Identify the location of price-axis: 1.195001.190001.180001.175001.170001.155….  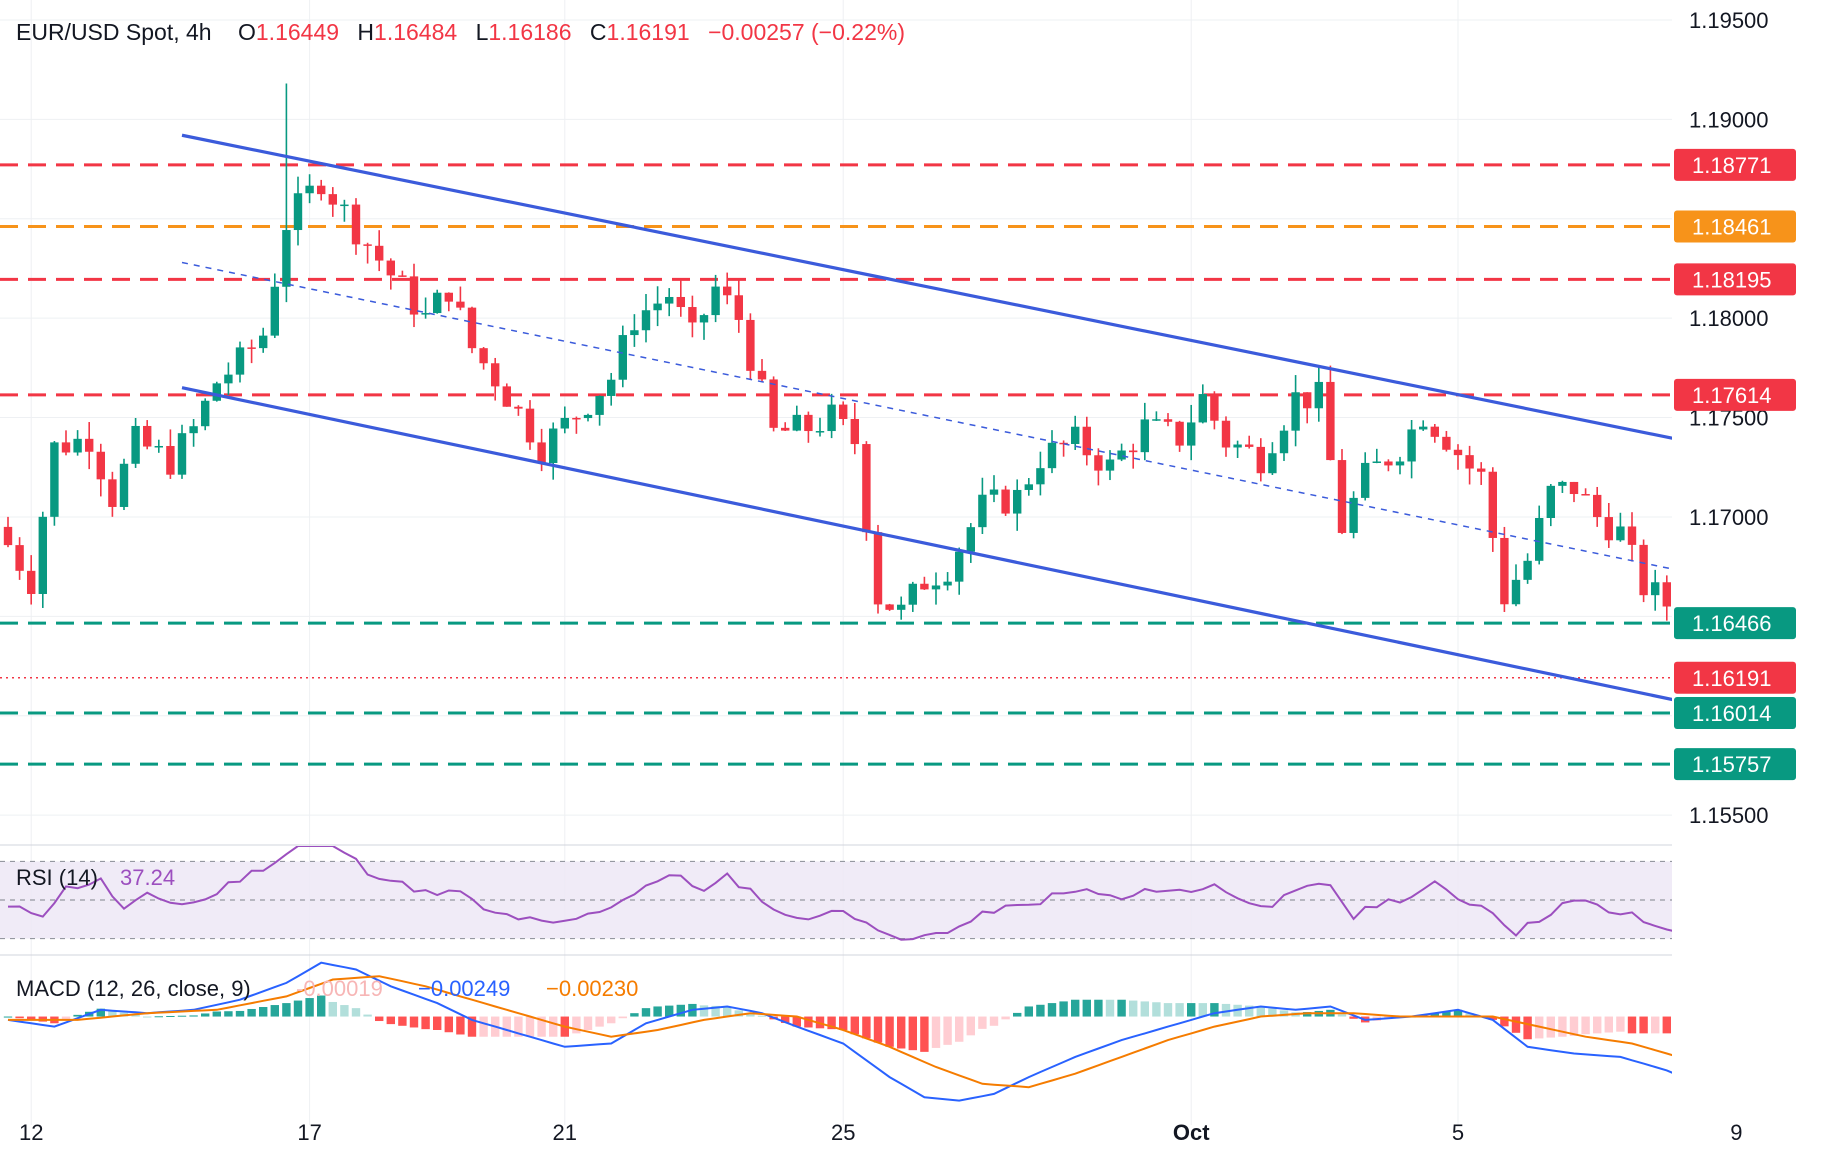
(1747, 580).